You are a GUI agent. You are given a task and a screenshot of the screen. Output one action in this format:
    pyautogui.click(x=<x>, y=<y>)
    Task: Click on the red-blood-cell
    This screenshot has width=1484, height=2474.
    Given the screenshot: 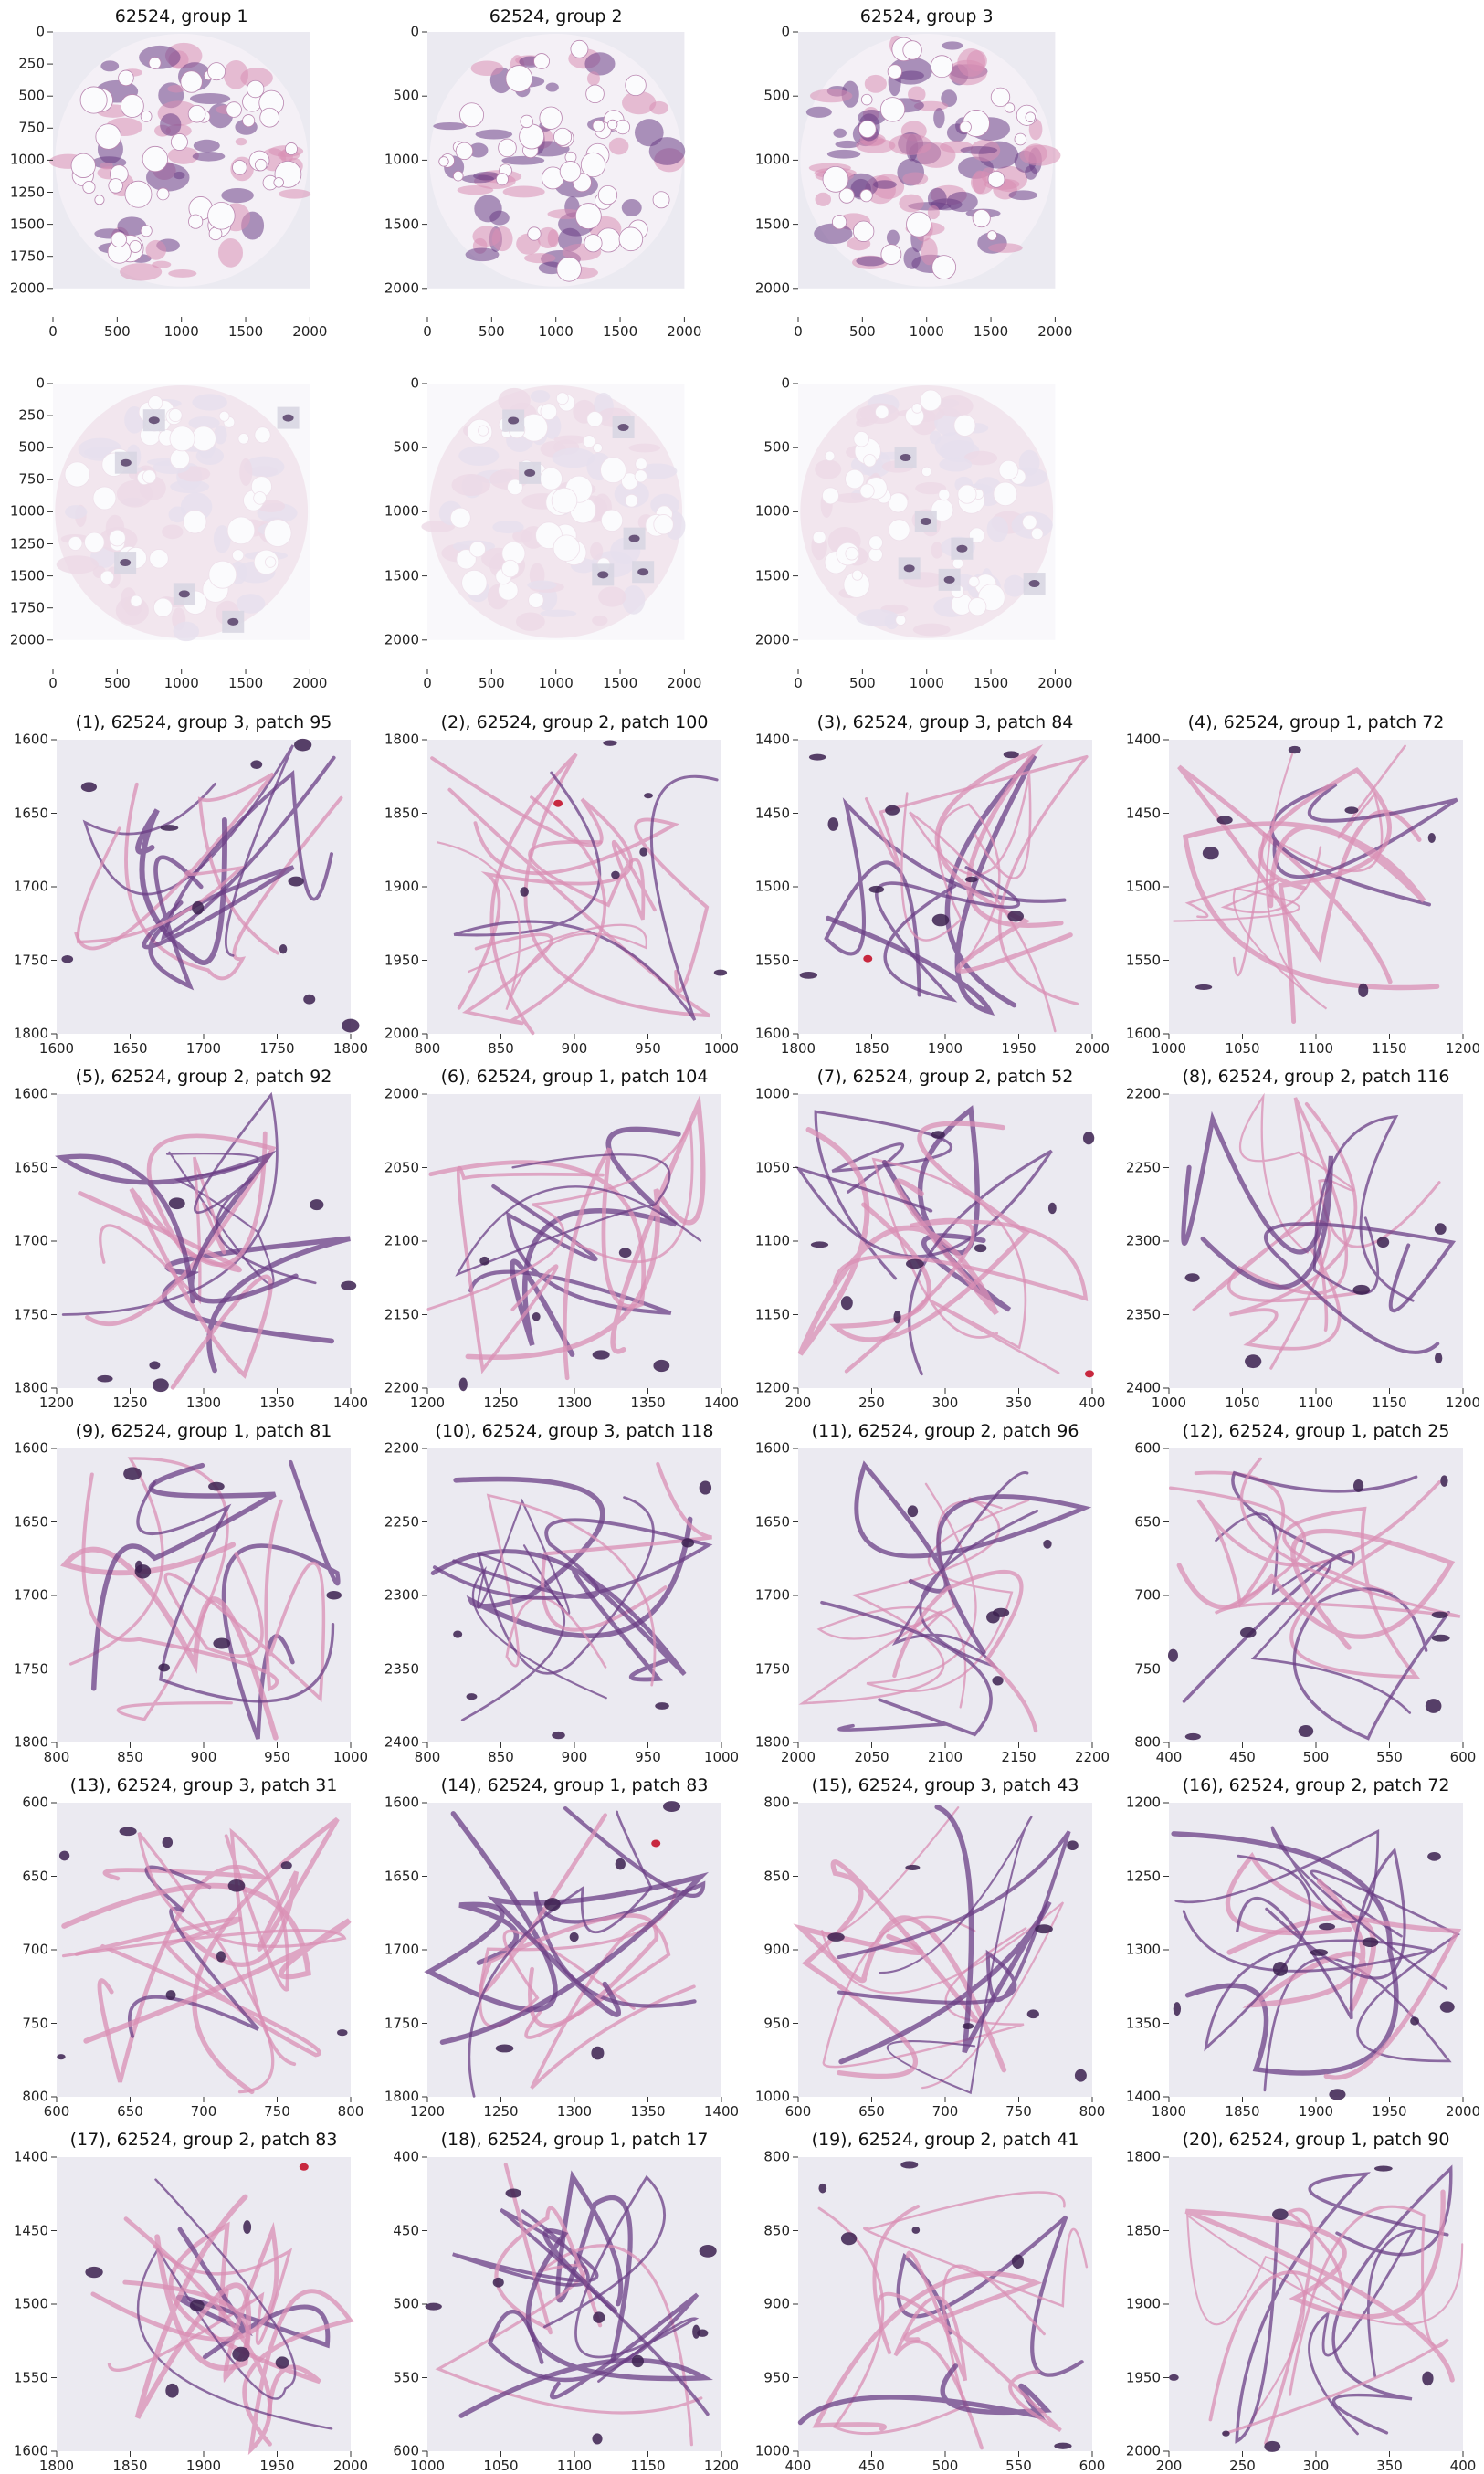 What is the action you would take?
    pyautogui.click(x=1089, y=1374)
    